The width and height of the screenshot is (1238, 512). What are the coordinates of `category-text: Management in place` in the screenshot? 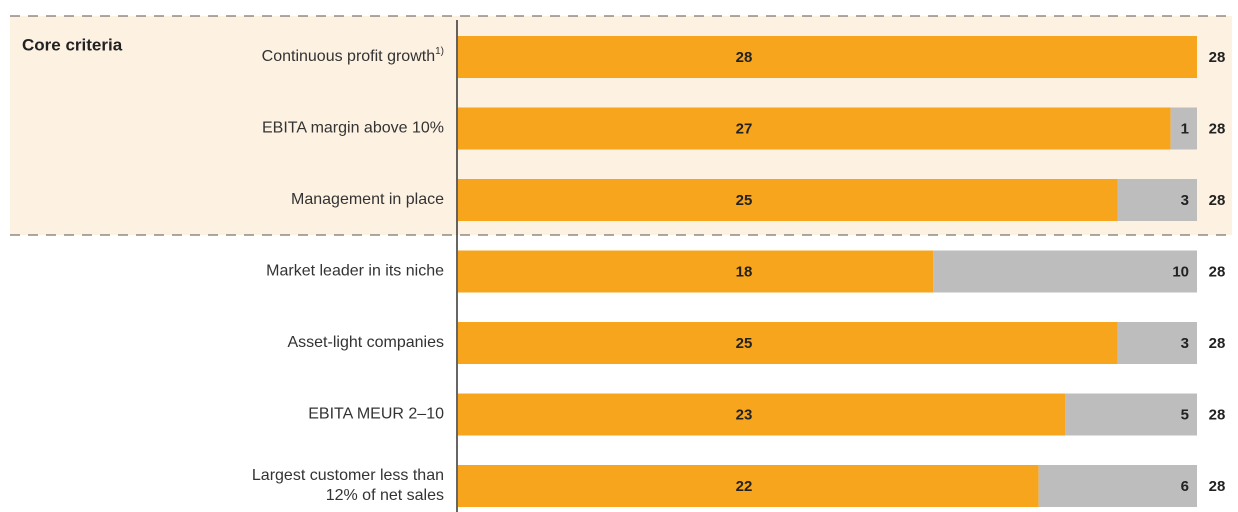 It's located at (367, 199).